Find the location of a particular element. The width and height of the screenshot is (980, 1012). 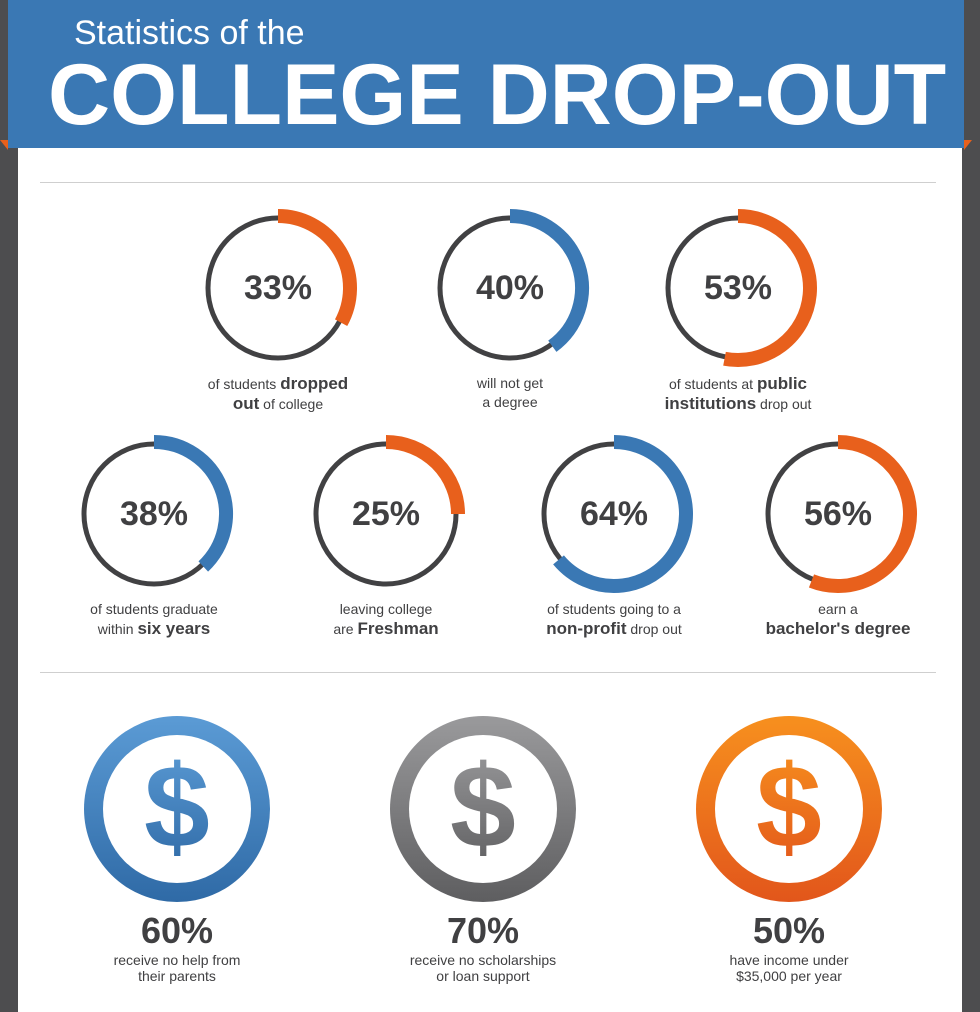

header-subtitle: Statistics of the is located at coordinates (189, 33).